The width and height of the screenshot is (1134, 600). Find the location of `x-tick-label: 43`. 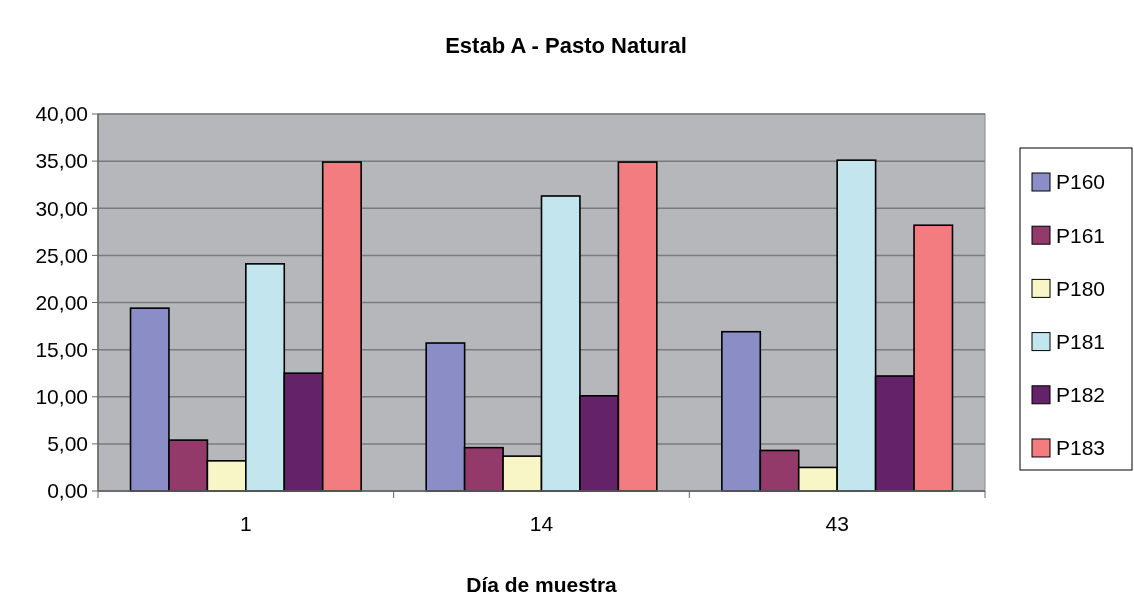

x-tick-label: 43 is located at coordinates (837, 523).